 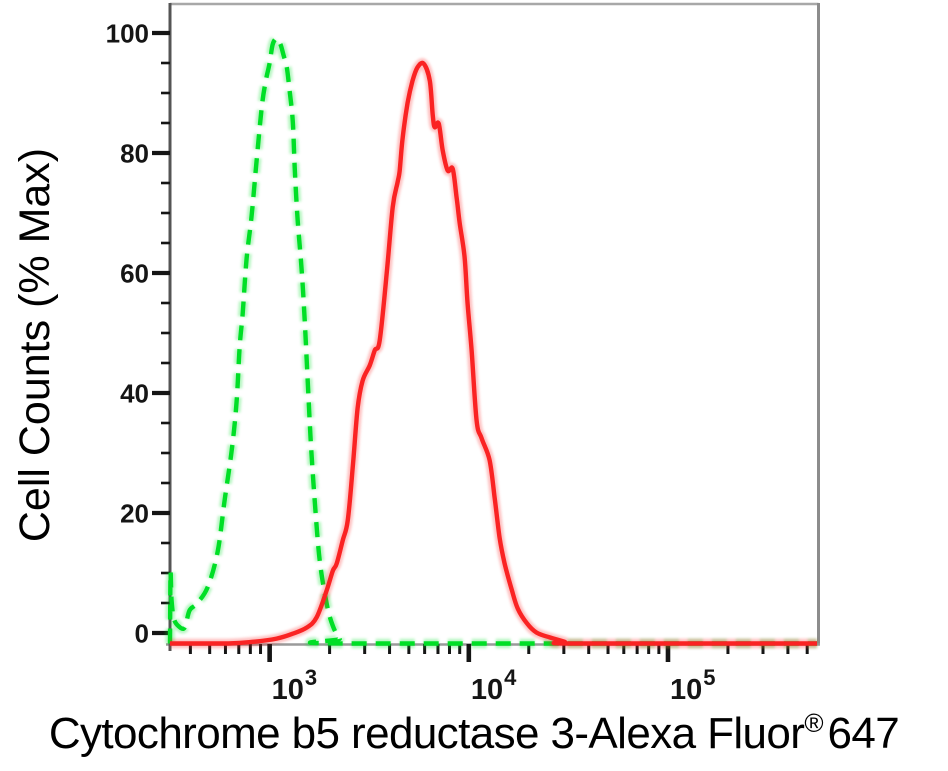 I want to click on registered-trademark-symbol: ®, so click(x=814, y=723).